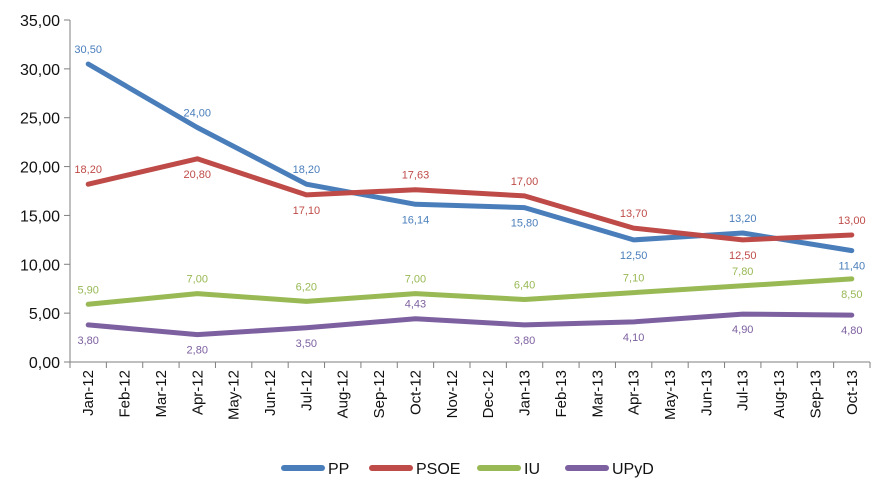 The height and width of the screenshot is (495, 880). What do you see at coordinates (40, 70) in the screenshot?
I see `y-tick-label: 30,00` at bounding box center [40, 70].